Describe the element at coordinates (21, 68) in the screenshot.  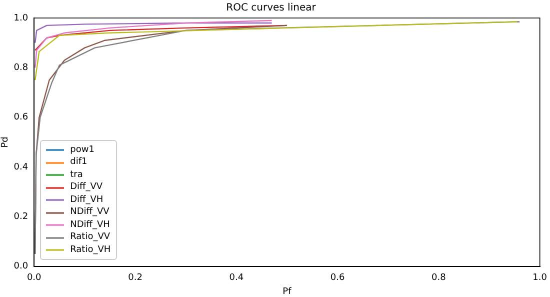
I see `y-tick-label: 0.8` at that location.